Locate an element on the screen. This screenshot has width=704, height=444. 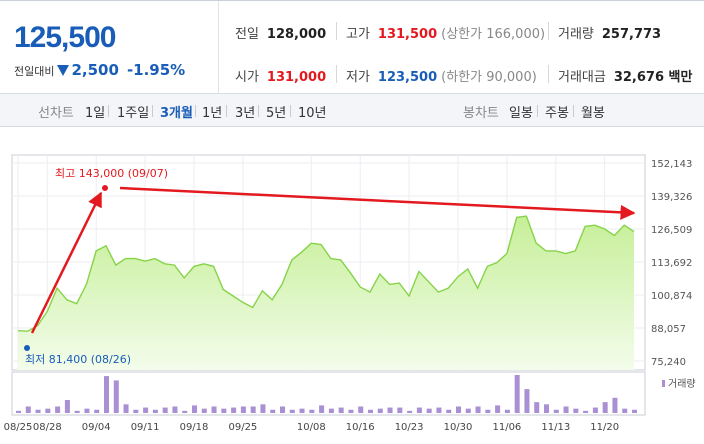
change-value: 2,500 is located at coordinates (95, 70).